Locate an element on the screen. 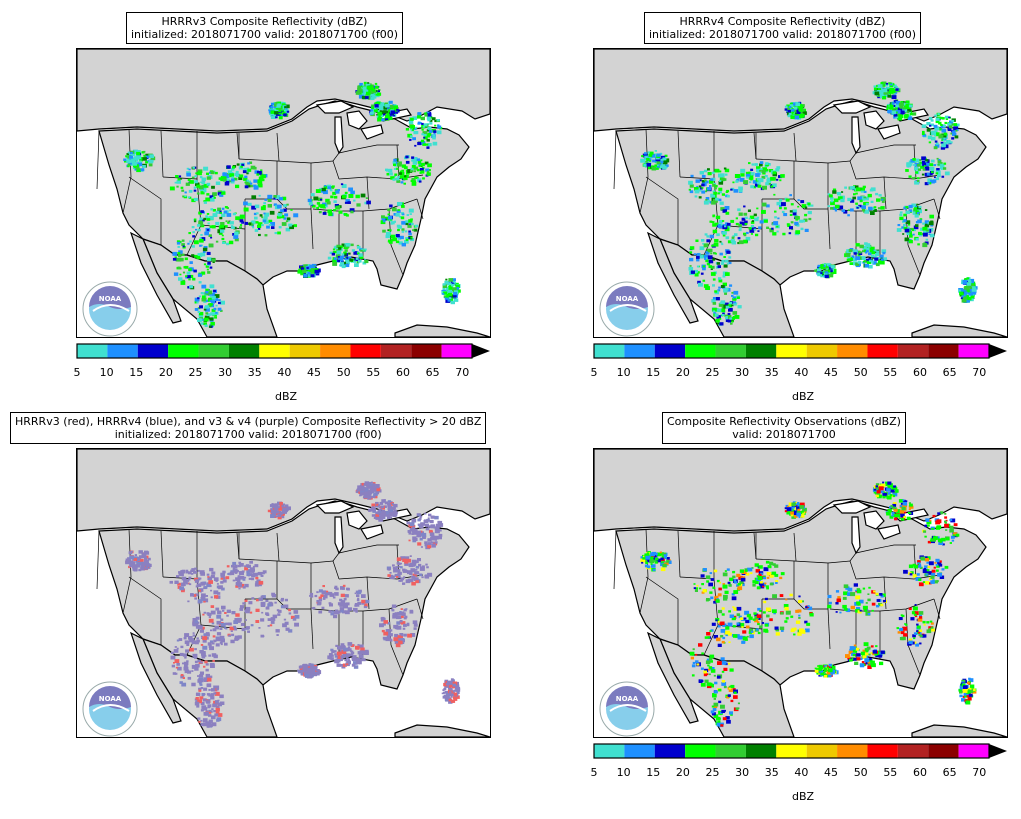 The image size is (1021, 819). colorbar-tick-label: 70 is located at coordinates (979, 772).